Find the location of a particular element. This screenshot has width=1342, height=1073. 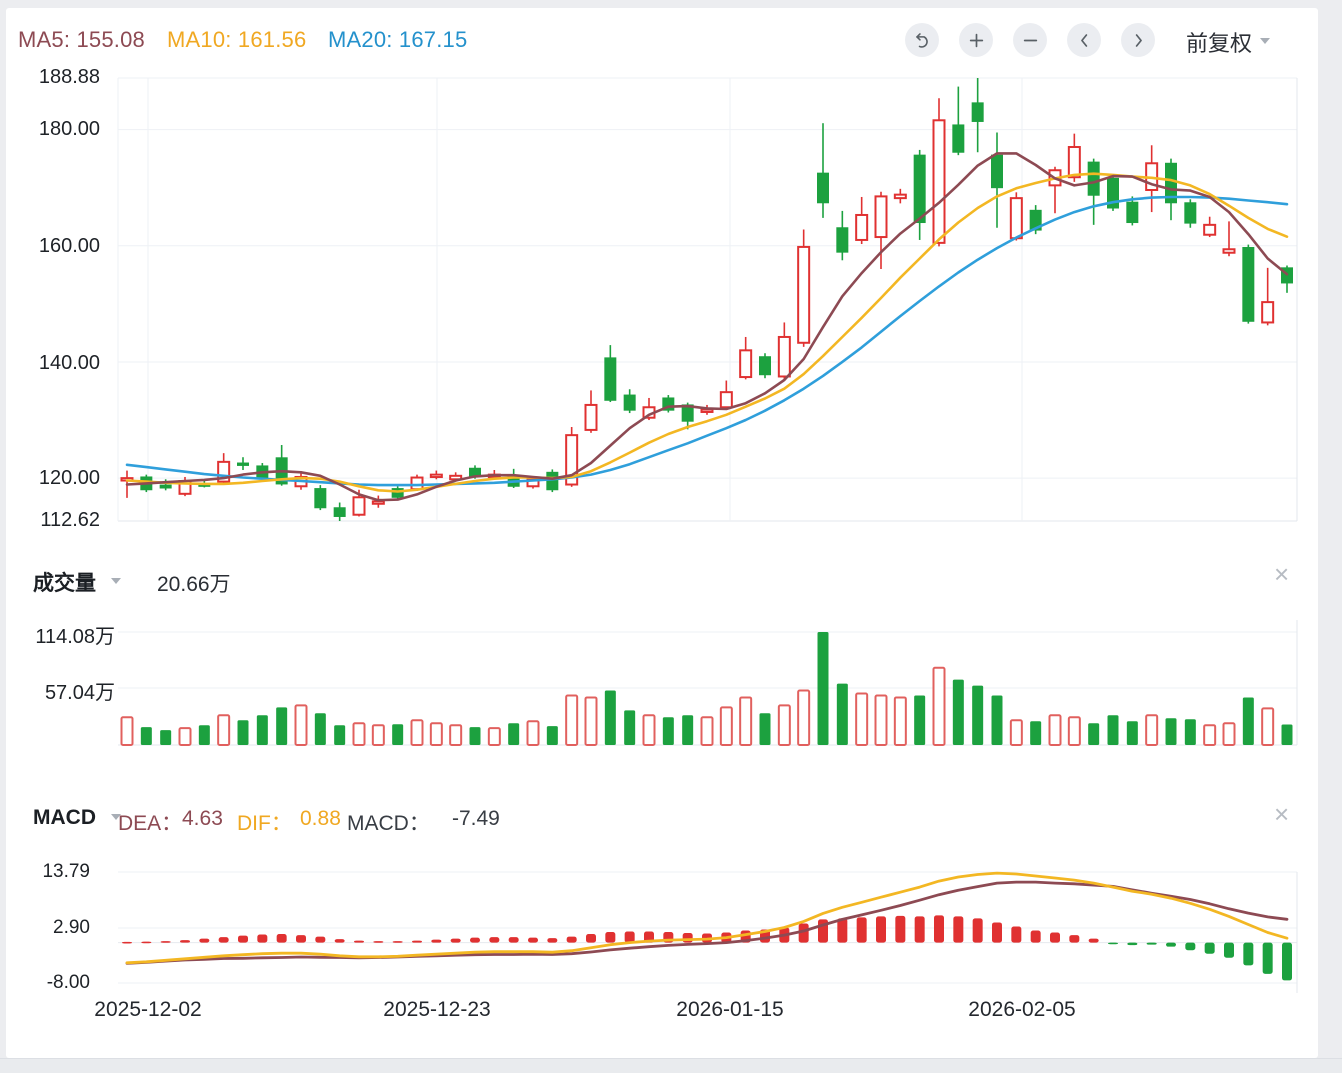

zoom-in-button is located at coordinates (976, 40).